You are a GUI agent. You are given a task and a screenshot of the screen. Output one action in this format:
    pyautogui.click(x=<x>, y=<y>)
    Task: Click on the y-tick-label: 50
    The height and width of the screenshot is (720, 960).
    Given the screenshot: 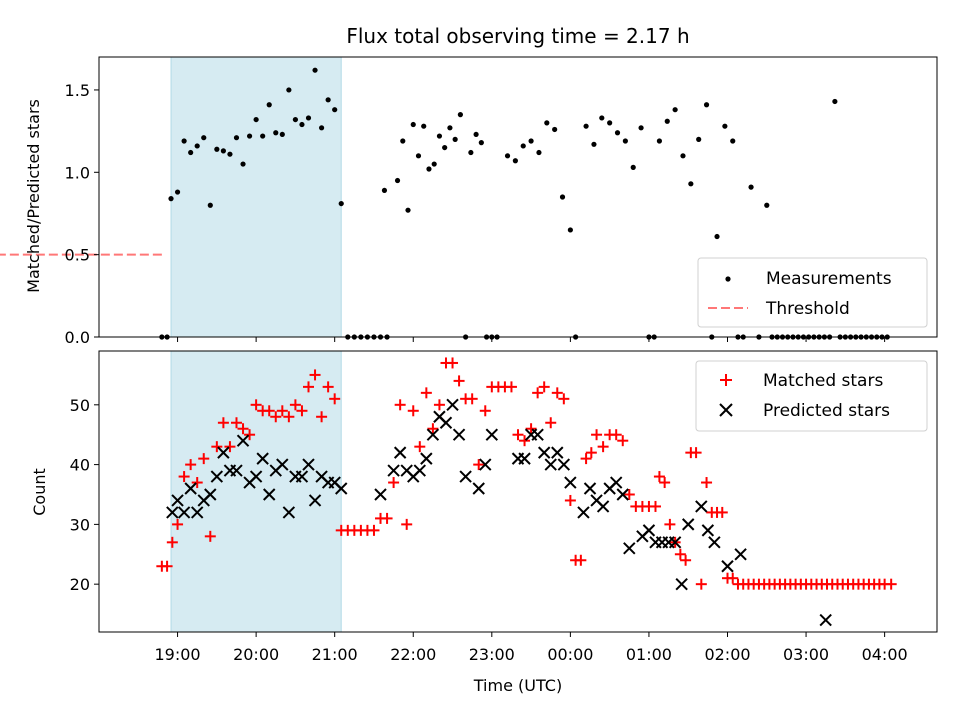 What is the action you would take?
    pyautogui.click(x=80, y=405)
    